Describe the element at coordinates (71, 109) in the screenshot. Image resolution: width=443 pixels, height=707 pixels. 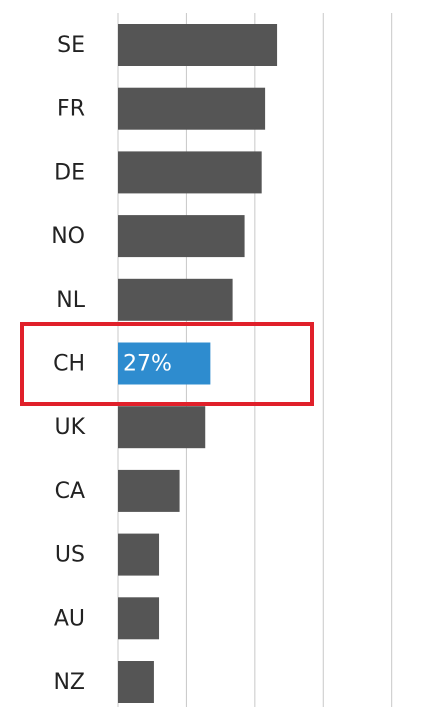
I see `category-label: FR` at that location.